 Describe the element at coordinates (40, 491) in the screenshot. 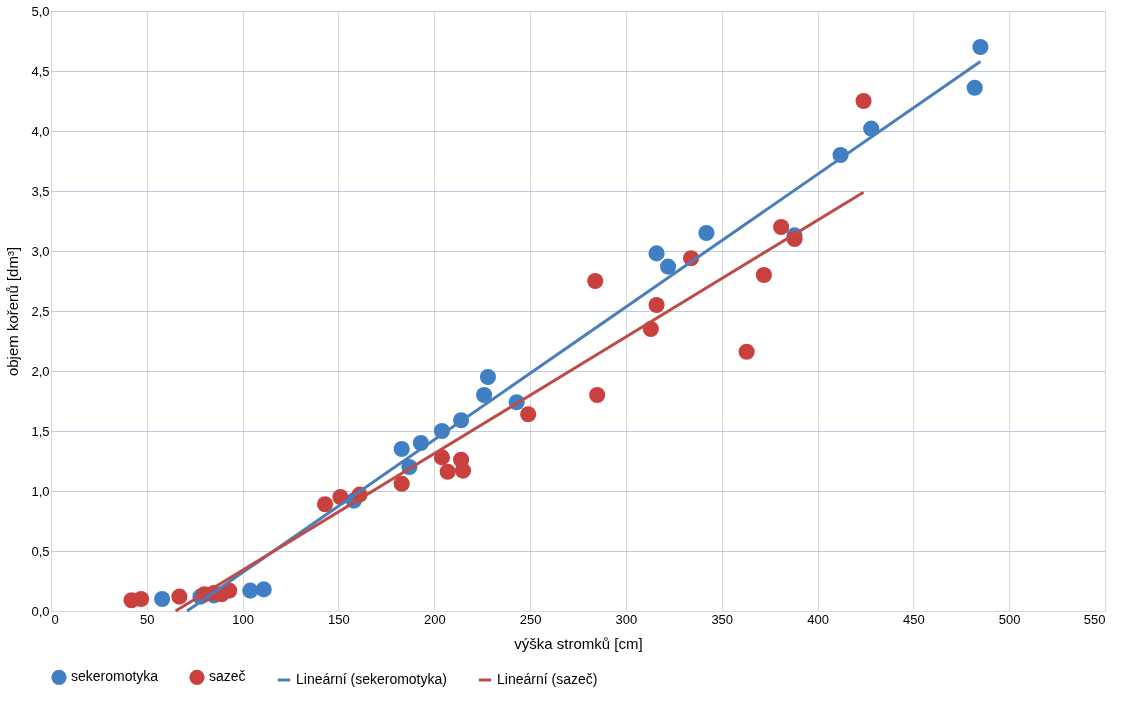

I see `y-tick-label: 1,0` at that location.